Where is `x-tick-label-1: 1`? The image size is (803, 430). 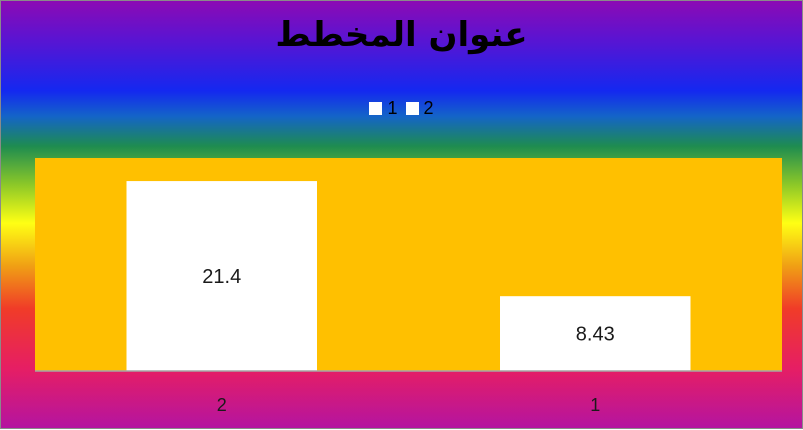 x-tick-label-1: 1 is located at coordinates (595, 405).